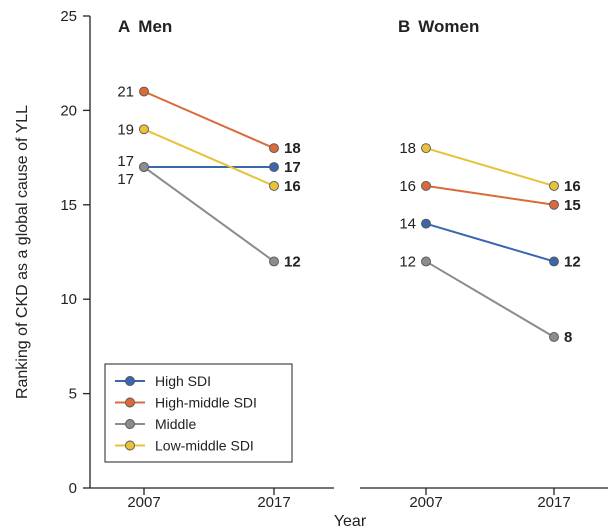 The height and width of the screenshot is (531, 609). What do you see at coordinates (73, 488) in the screenshot?
I see `y-tick-label: 0` at bounding box center [73, 488].